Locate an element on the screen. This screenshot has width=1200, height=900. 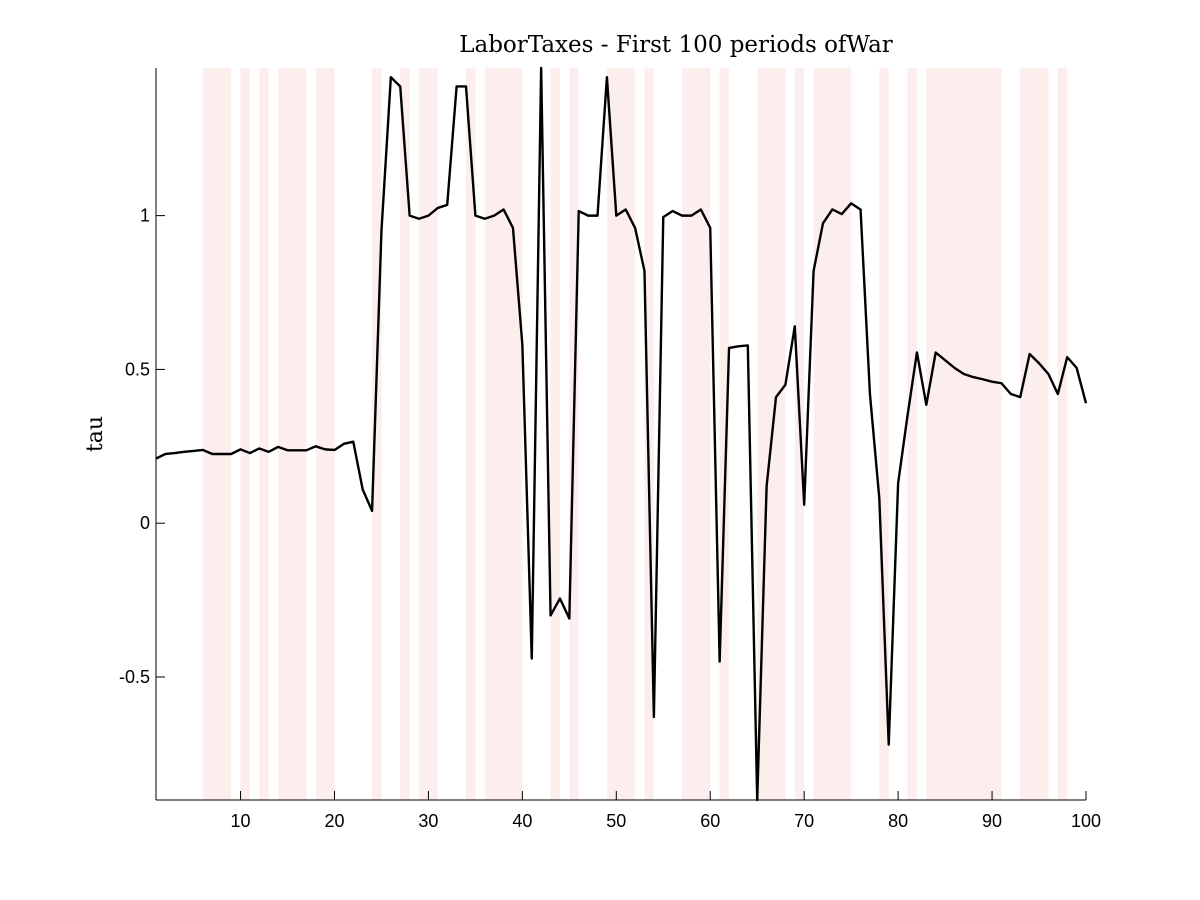
x-tick-label: 70 is located at coordinates (804, 821).